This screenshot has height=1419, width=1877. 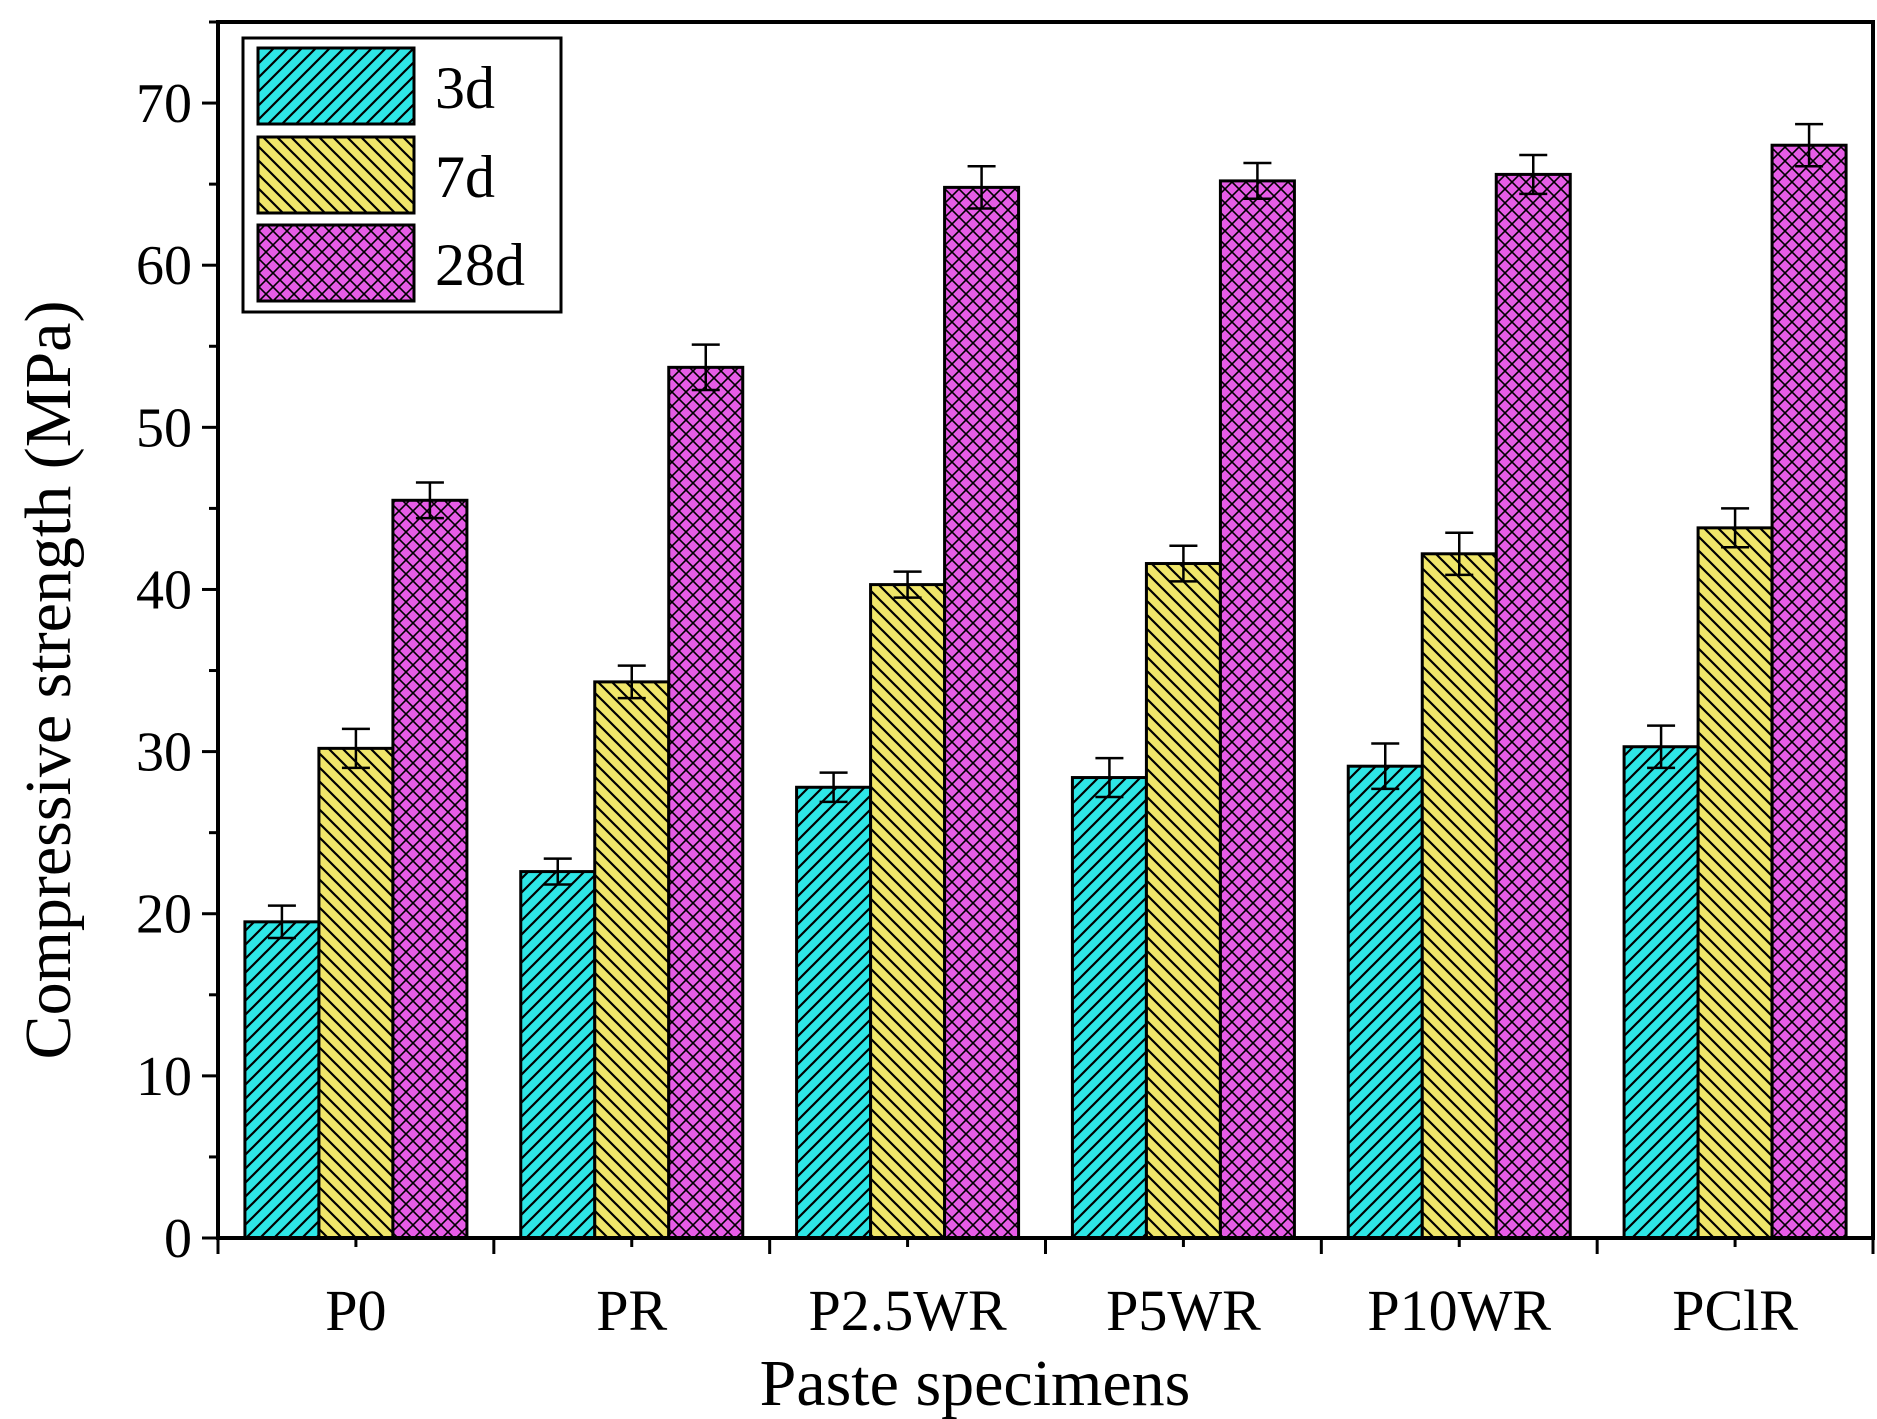 I want to click on y-tick-label-50: 50, so click(x=164, y=428).